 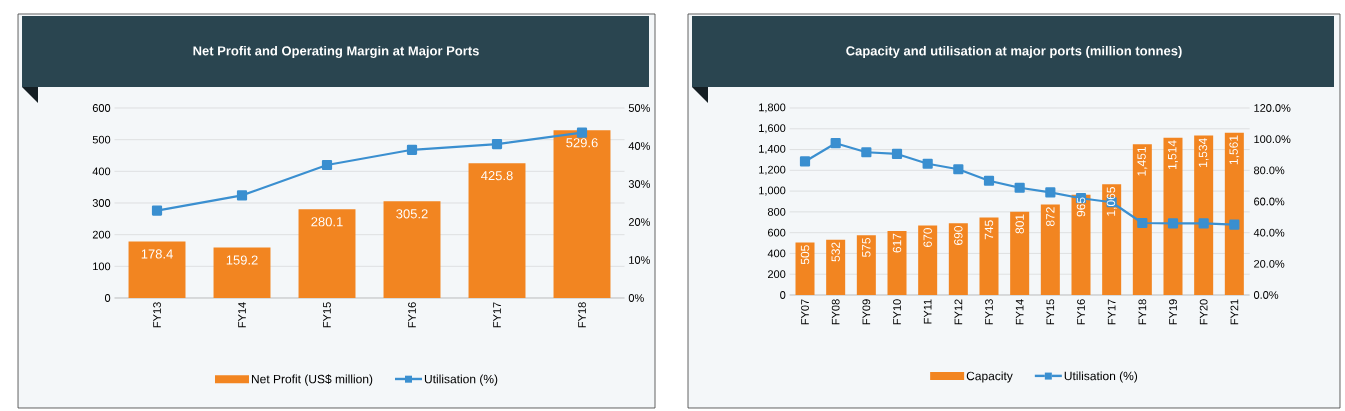 What do you see at coordinates (157, 254) in the screenshot?
I see `data-label: 178.4` at bounding box center [157, 254].